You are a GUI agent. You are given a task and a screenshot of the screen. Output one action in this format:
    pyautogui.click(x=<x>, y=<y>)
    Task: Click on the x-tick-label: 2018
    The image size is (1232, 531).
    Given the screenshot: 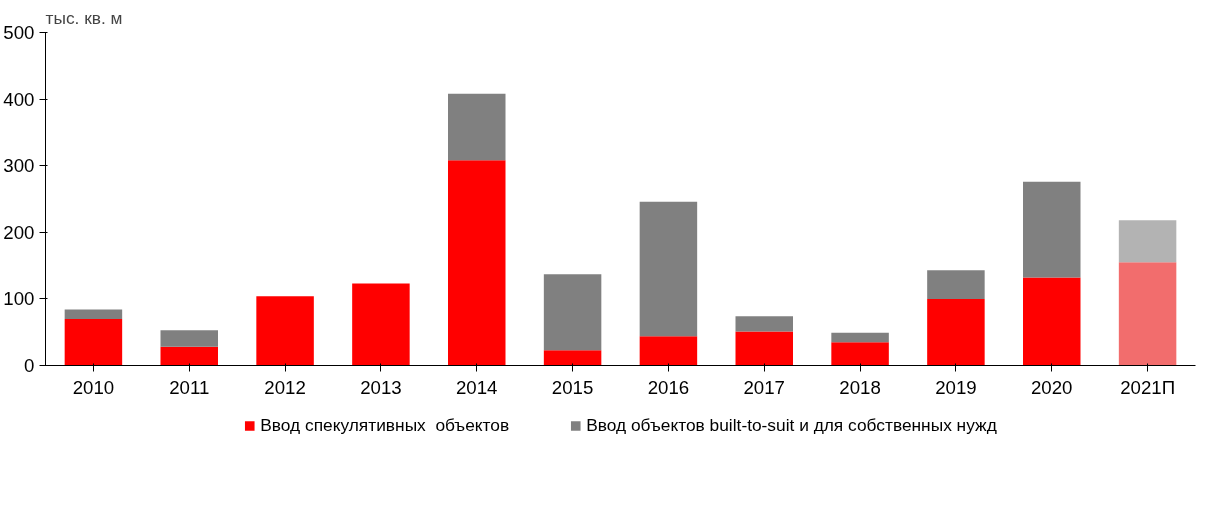 What is the action you would take?
    pyautogui.click(x=860, y=387)
    